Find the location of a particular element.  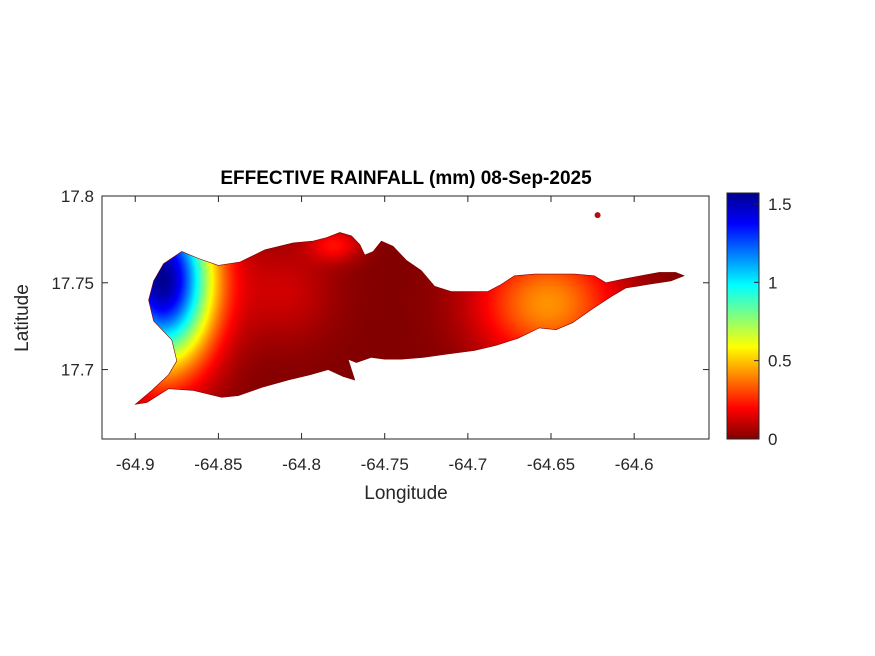

colorbar-tick-label: 0 is located at coordinates (772, 439).